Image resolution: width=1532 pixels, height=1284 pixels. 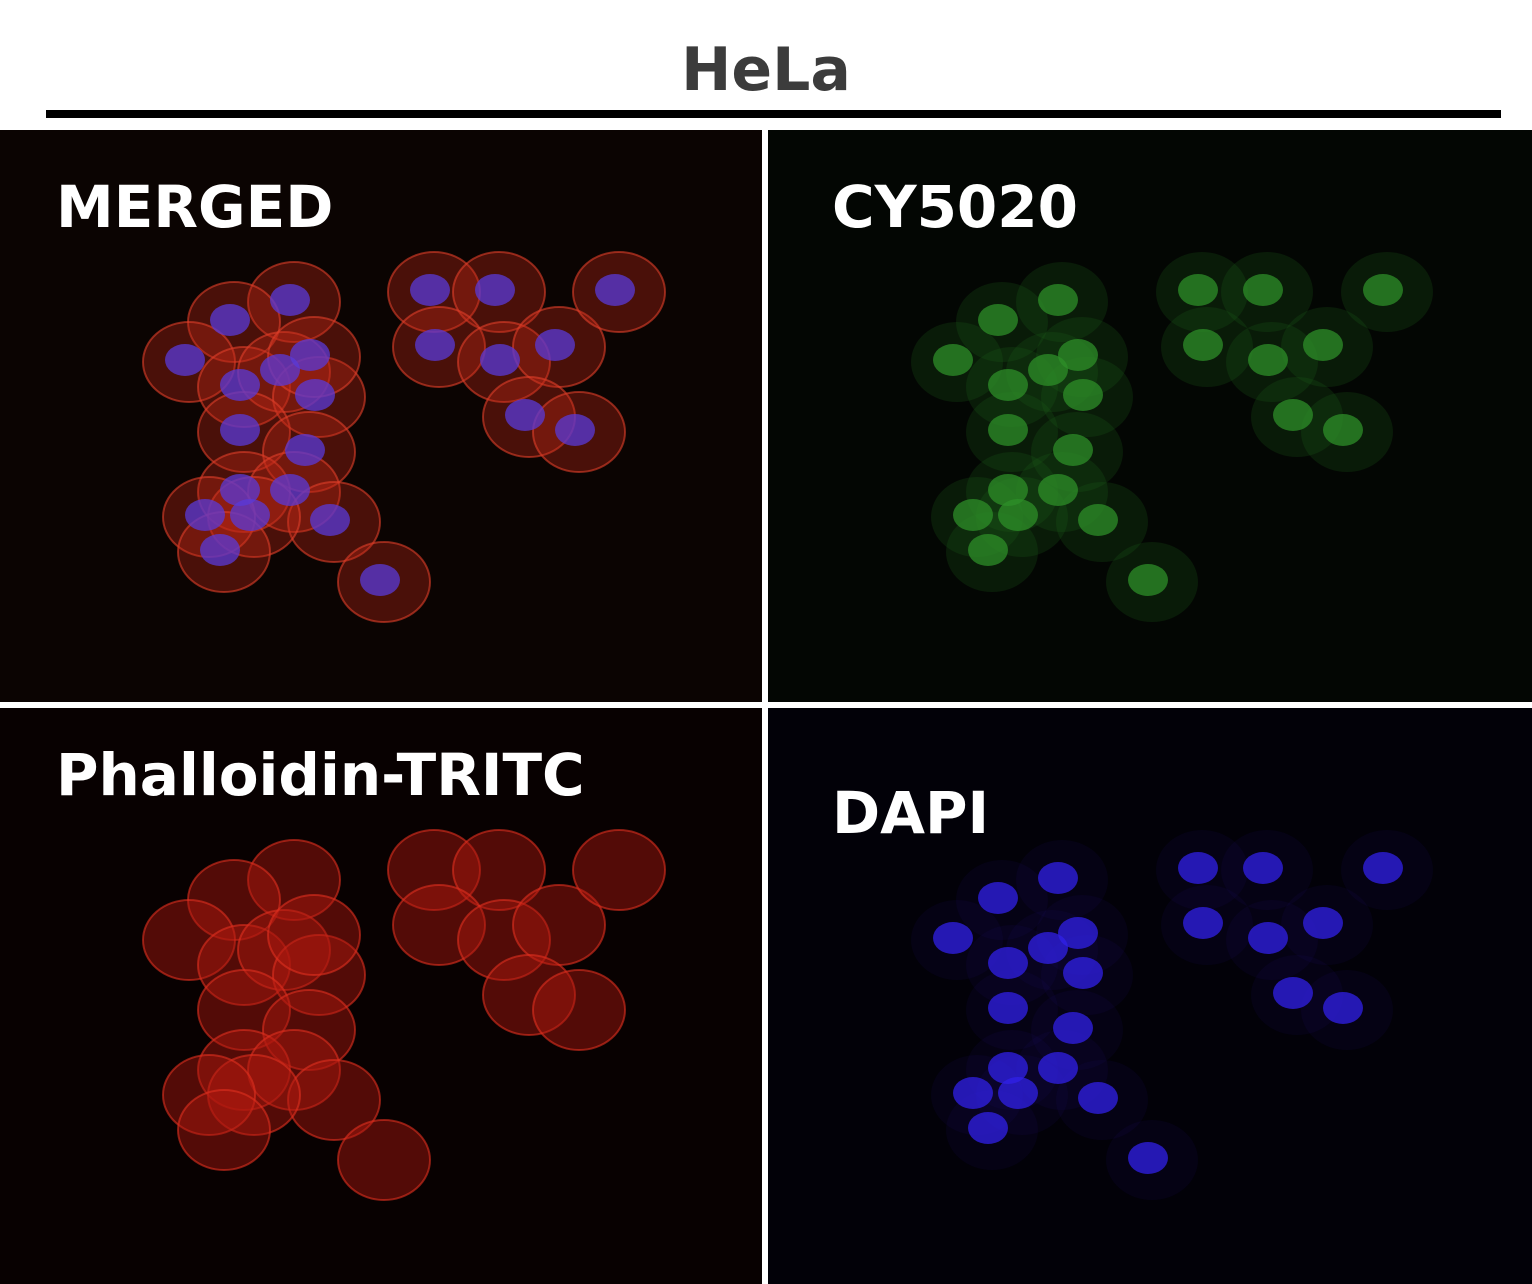 I want to click on panel-label-cy5020: CY5020, so click(x=955, y=207).